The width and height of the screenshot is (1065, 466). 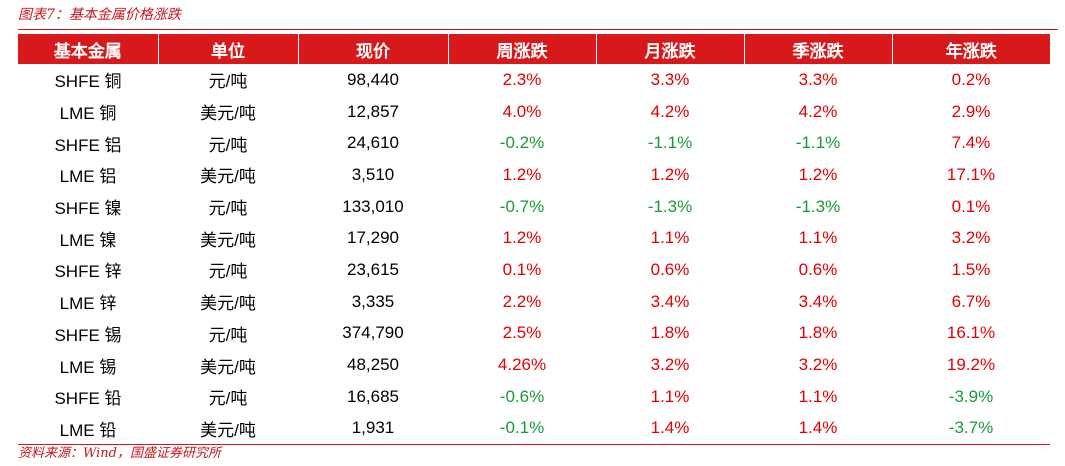 I want to click on cell-monthly-change: -1.1%, so click(x=670, y=143).